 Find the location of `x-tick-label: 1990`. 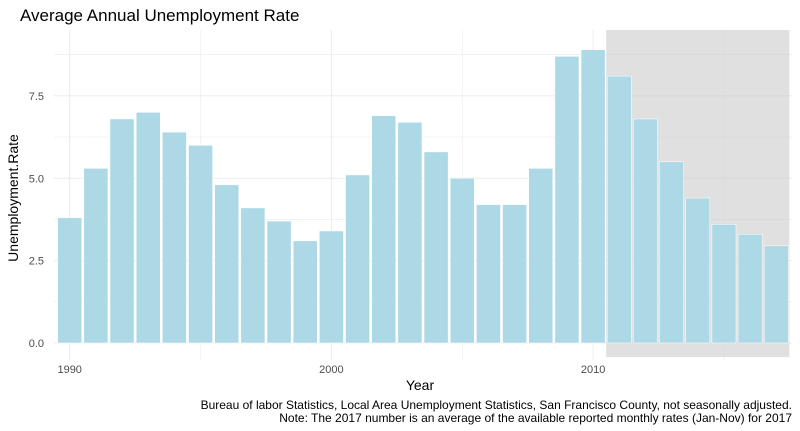

x-tick-label: 1990 is located at coordinates (69, 370).